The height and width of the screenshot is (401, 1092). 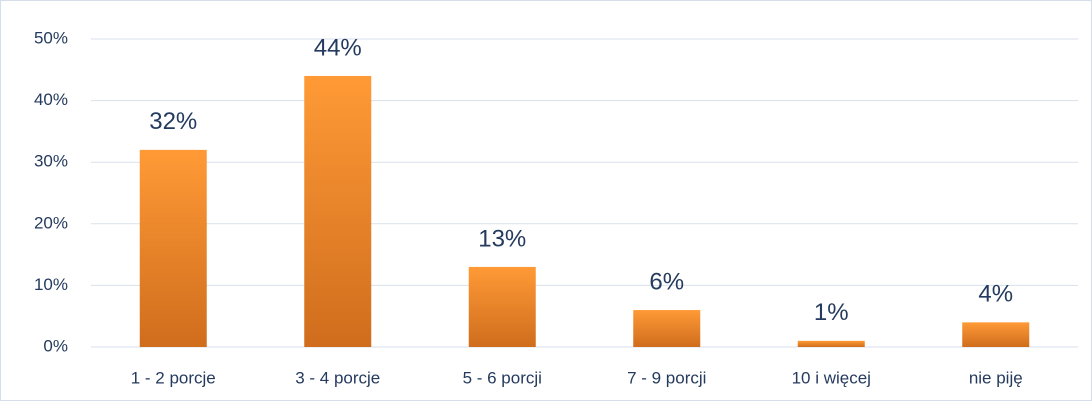 I want to click on value-label: 4%, so click(x=995, y=294).